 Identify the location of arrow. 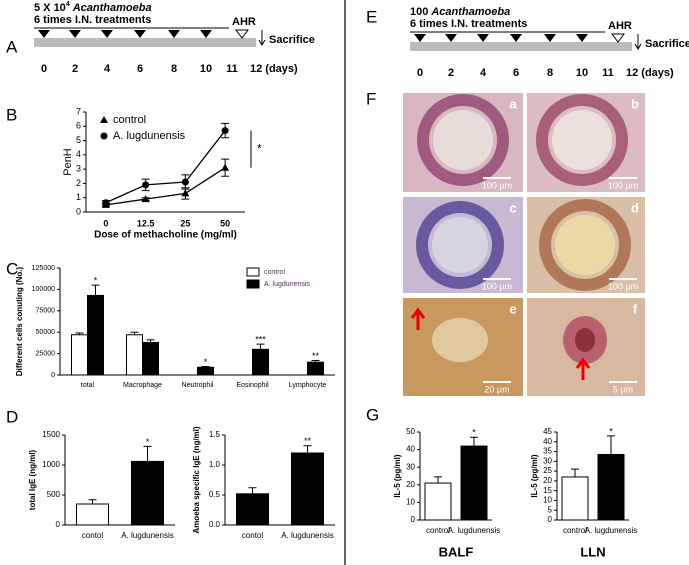
(418, 318).